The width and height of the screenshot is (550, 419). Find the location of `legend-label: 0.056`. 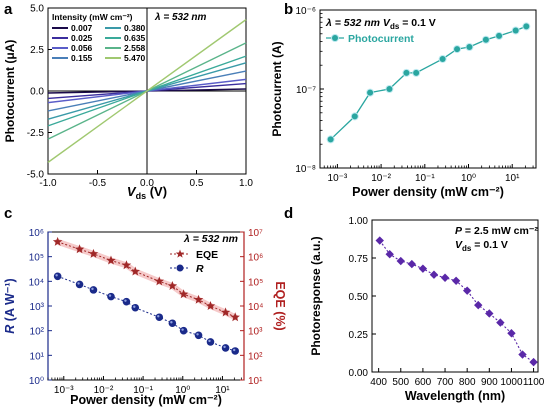

legend-label: 0.056 is located at coordinates (82, 48).